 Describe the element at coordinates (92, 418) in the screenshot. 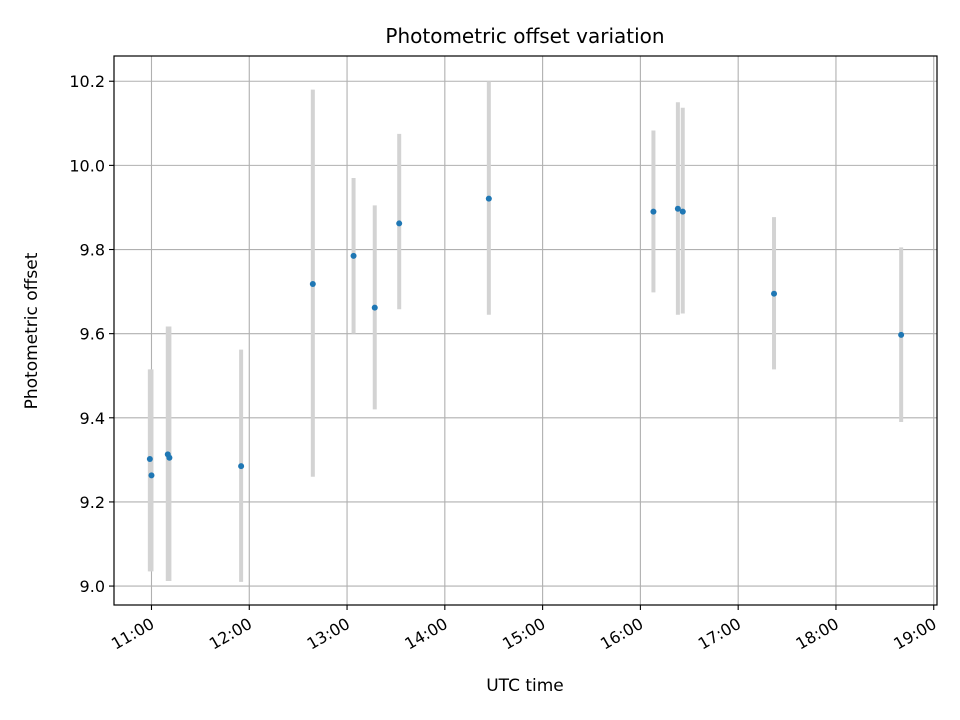

I see `y-tick-label: 9.4` at that location.